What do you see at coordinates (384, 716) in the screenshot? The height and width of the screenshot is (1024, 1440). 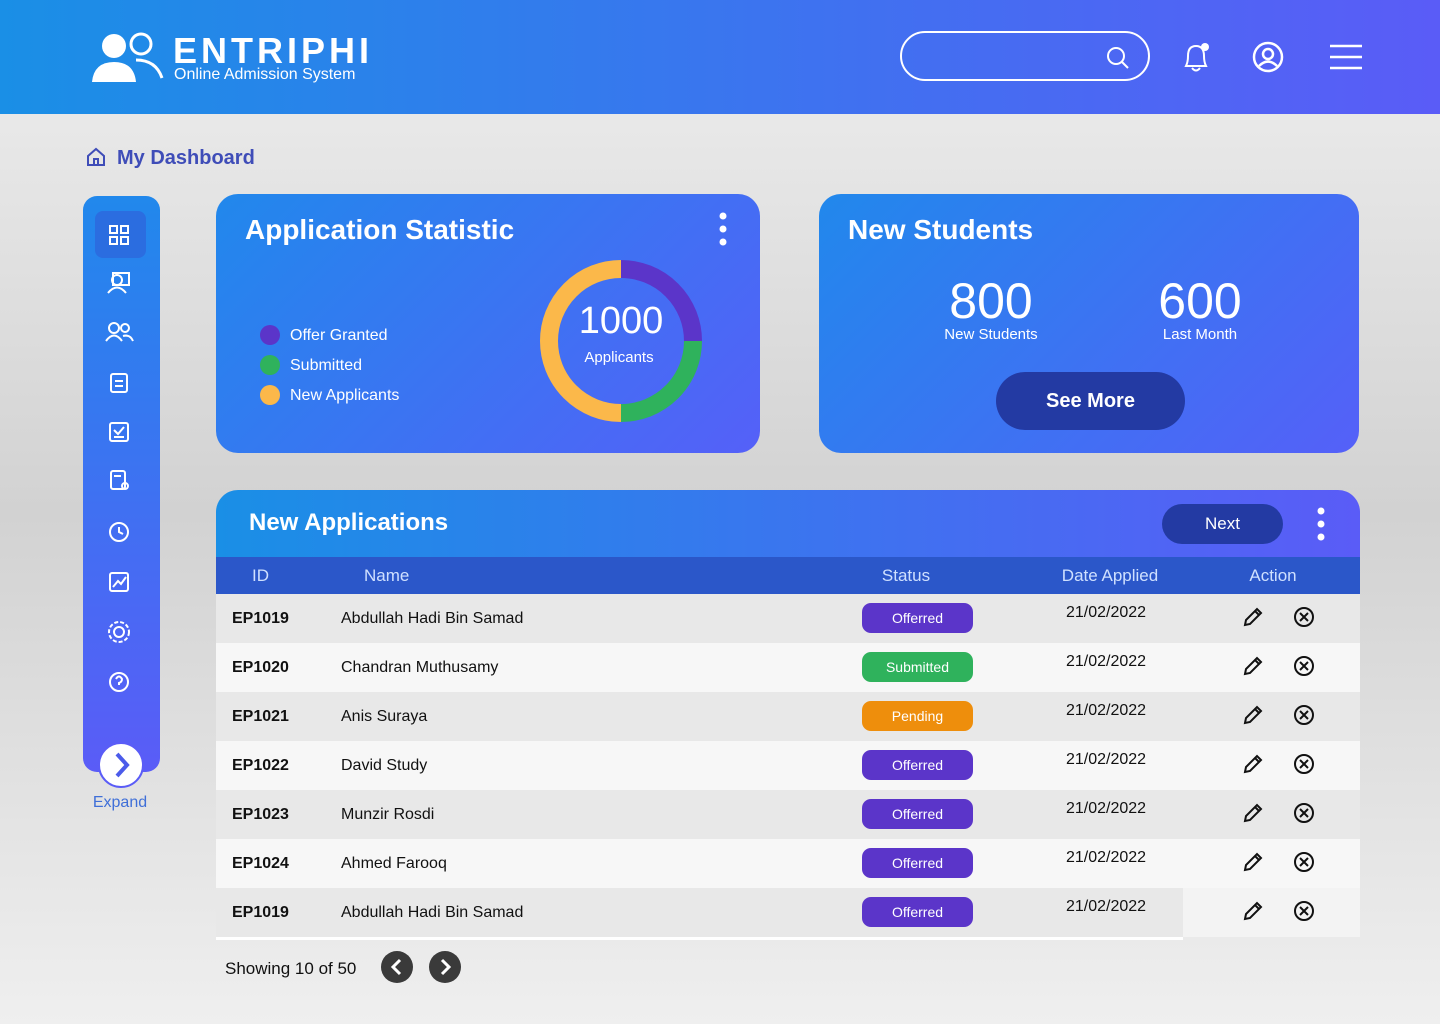 I see `cell-name: Anis Suraya` at bounding box center [384, 716].